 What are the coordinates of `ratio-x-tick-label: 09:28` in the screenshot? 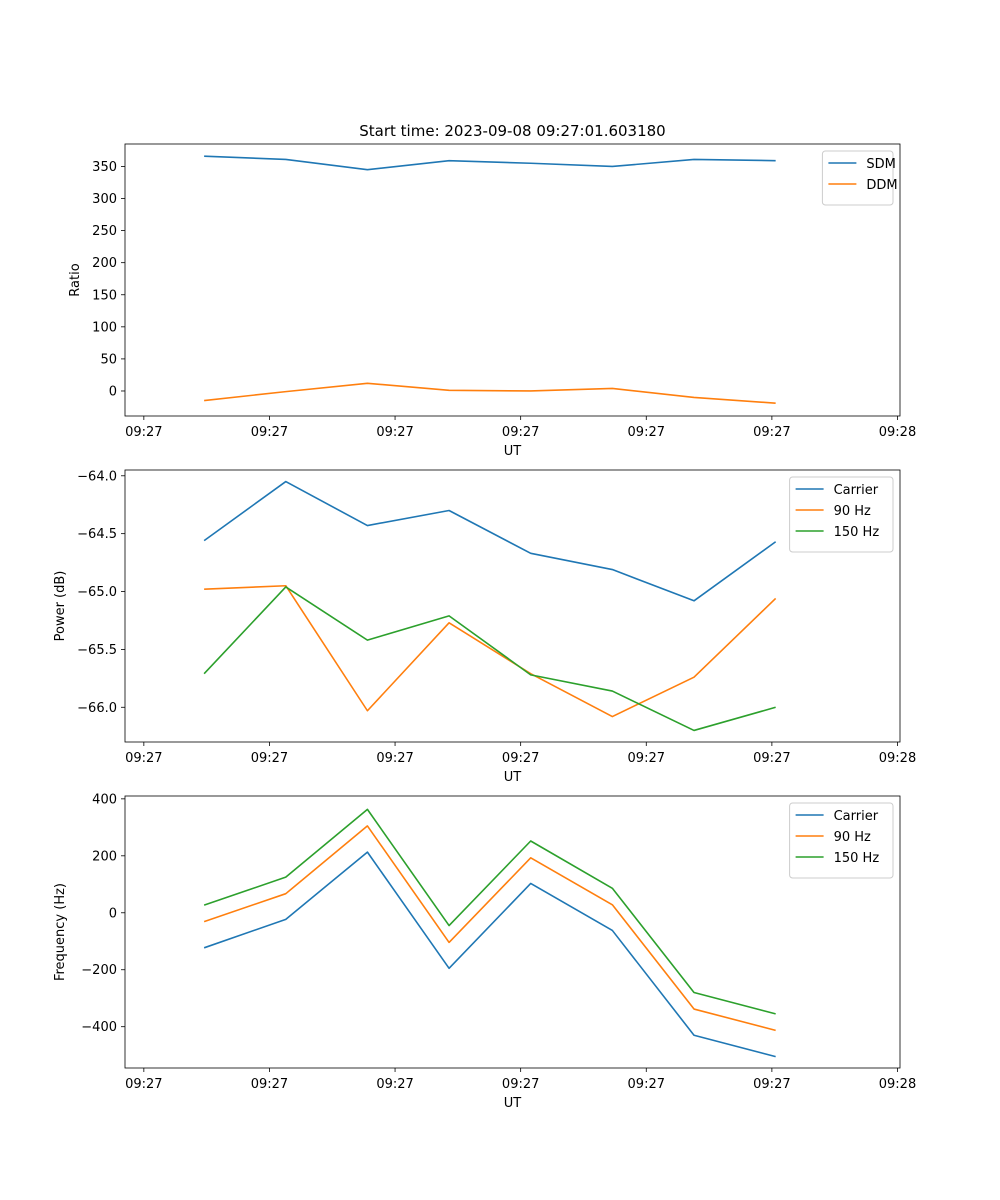 It's located at (897, 432).